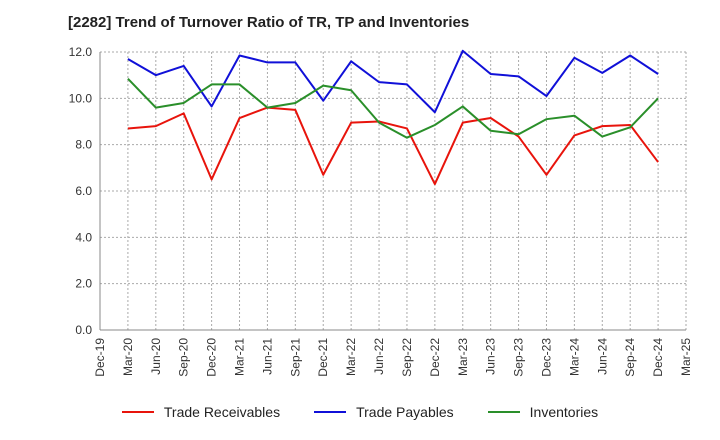 Image resolution: width=720 pixels, height=440 pixels. What do you see at coordinates (463, 357) in the screenshot?
I see `x-tick-label: Mar-23` at bounding box center [463, 357].